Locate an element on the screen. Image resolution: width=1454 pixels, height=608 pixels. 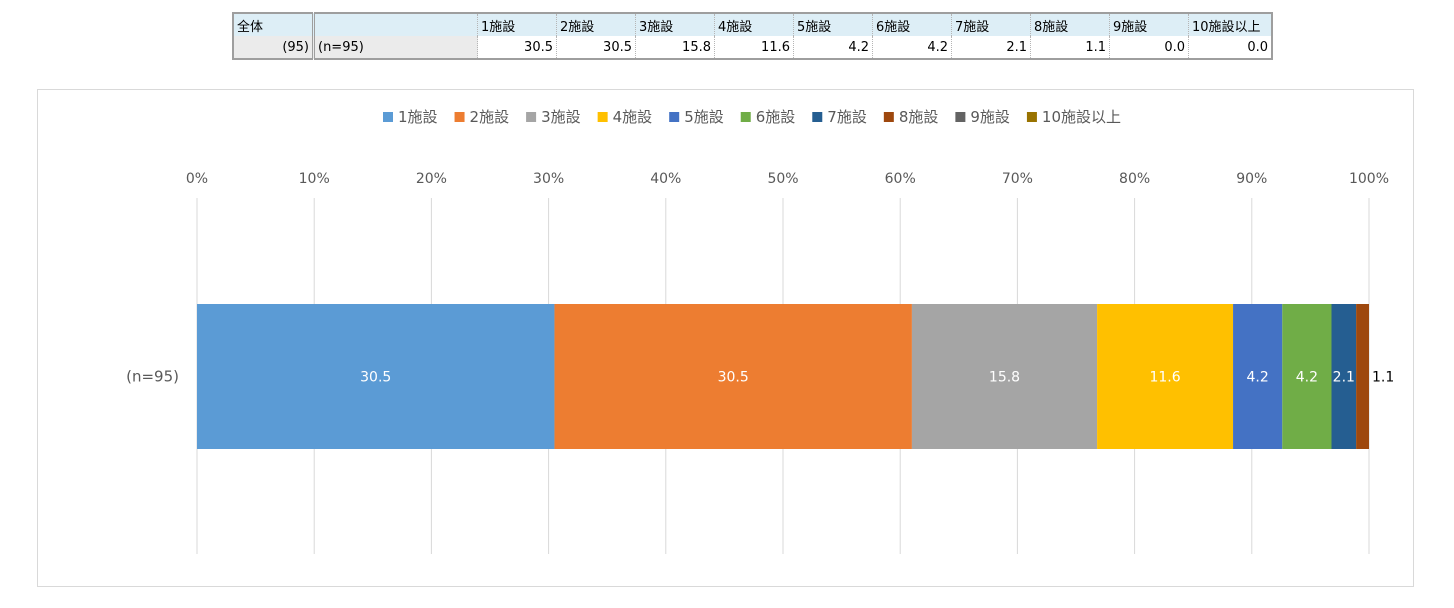
legend-label: 5施設 is located at coordinates (704, 117).